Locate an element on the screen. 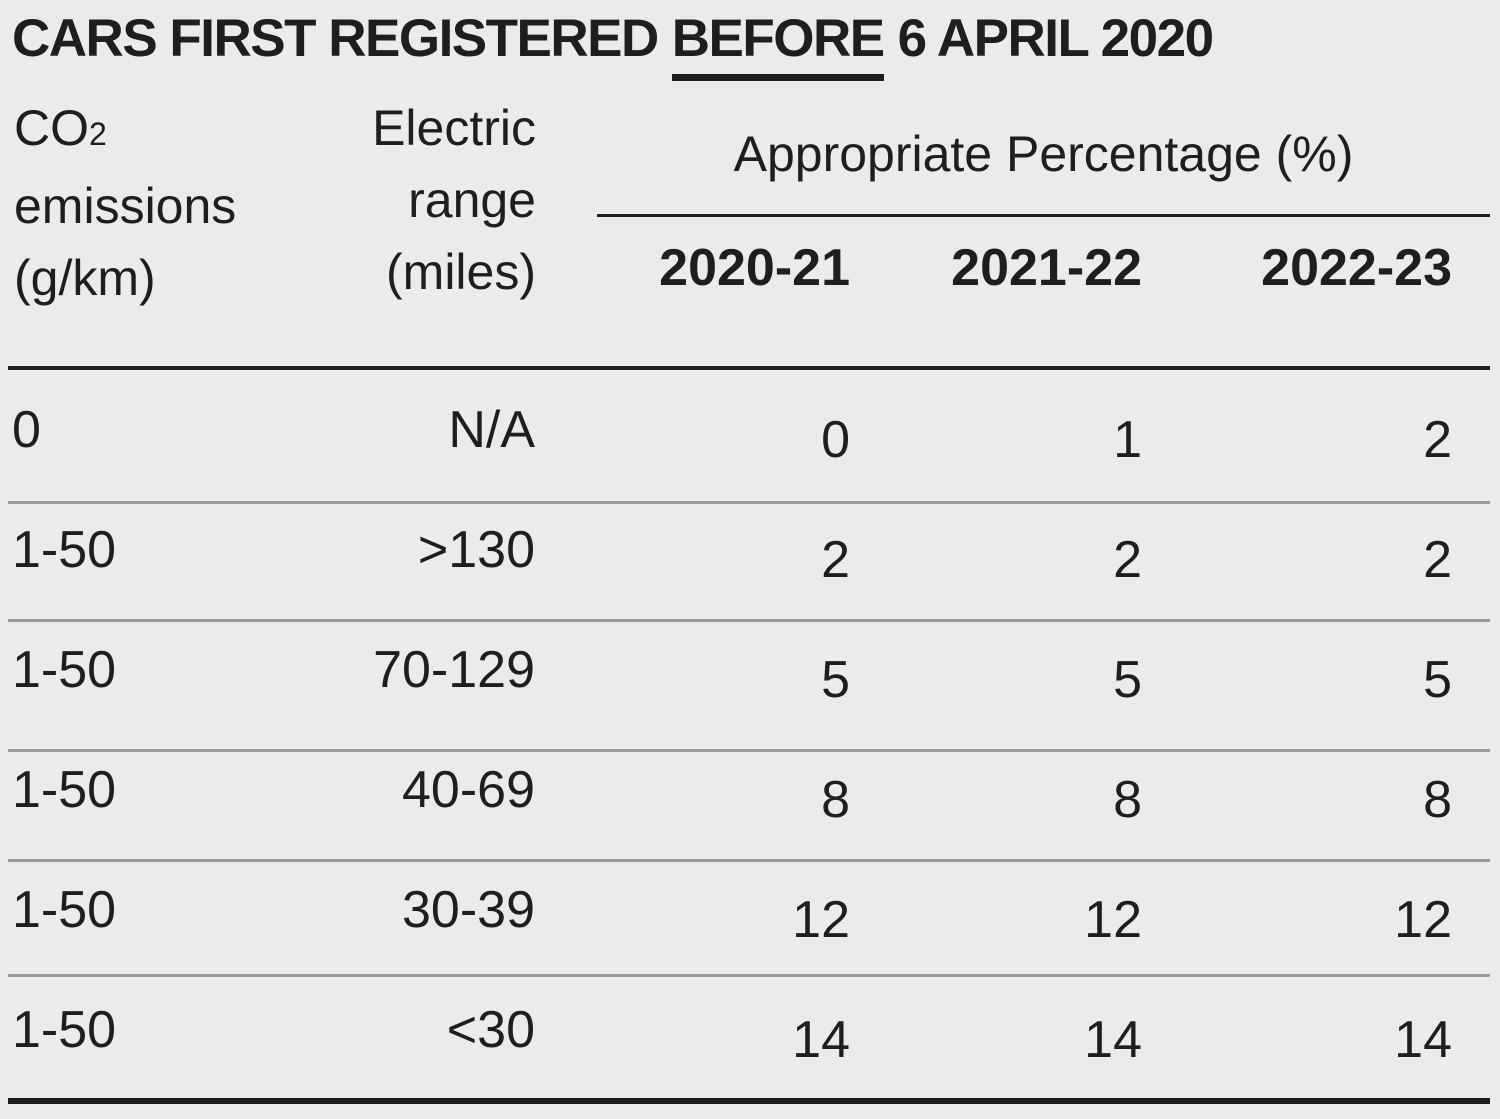  title: CARS FIRST REGISTERED BEFORE 6 APRIL 2020 is located at coordinates (619, 42).